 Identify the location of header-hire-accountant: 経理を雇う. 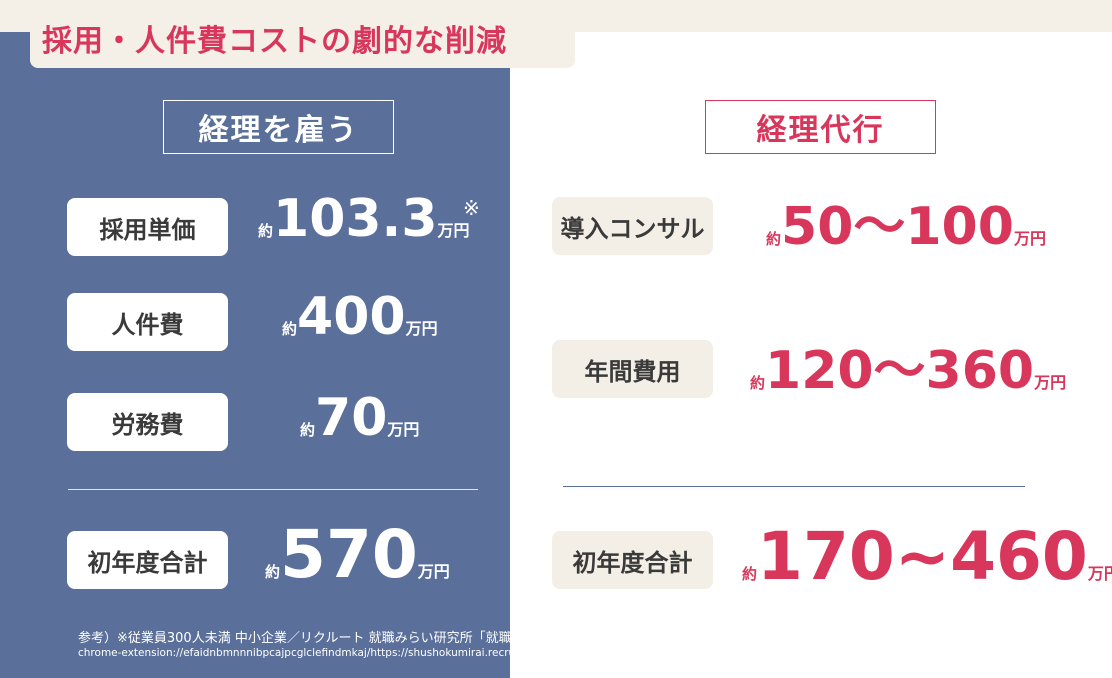
(278, 127).